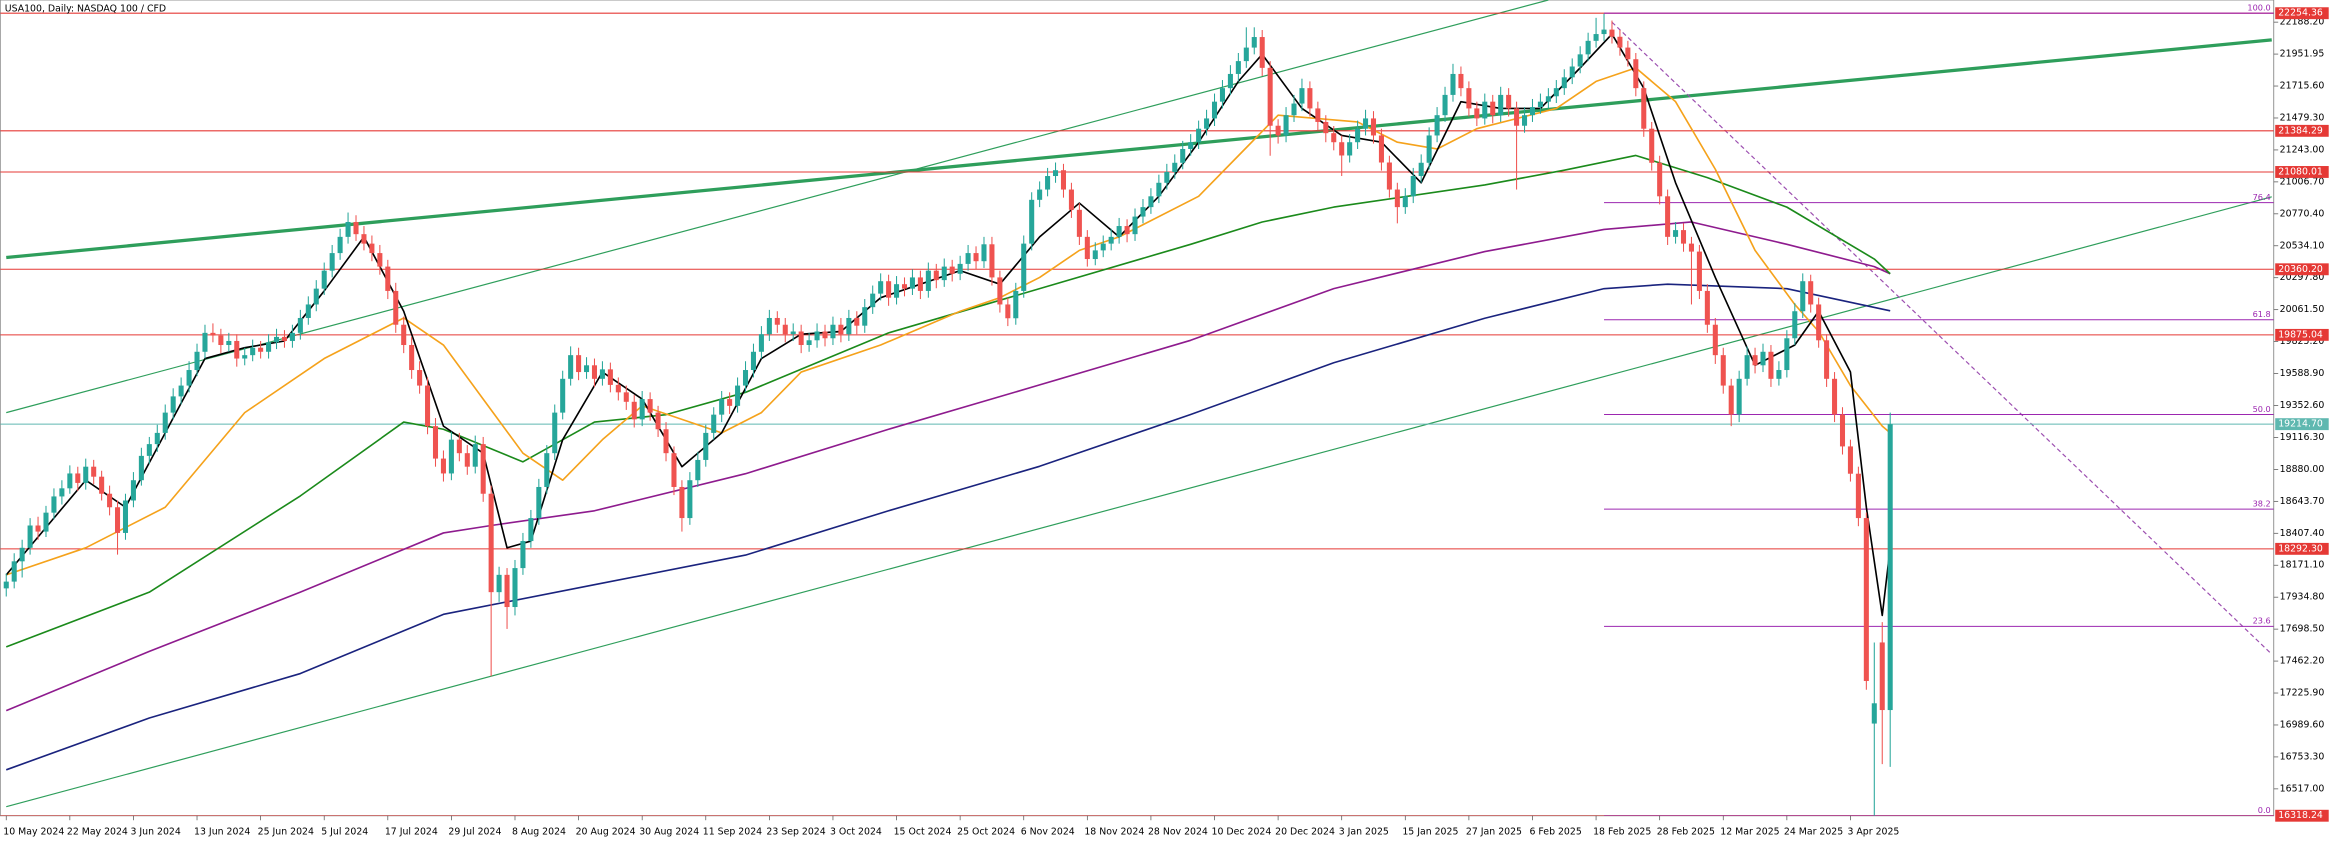  Describe the element at coordinates (85, 8) in the screenshot. I see `chart-title: USA100, Daily: NASDAQ 100 / CFD` at that location.